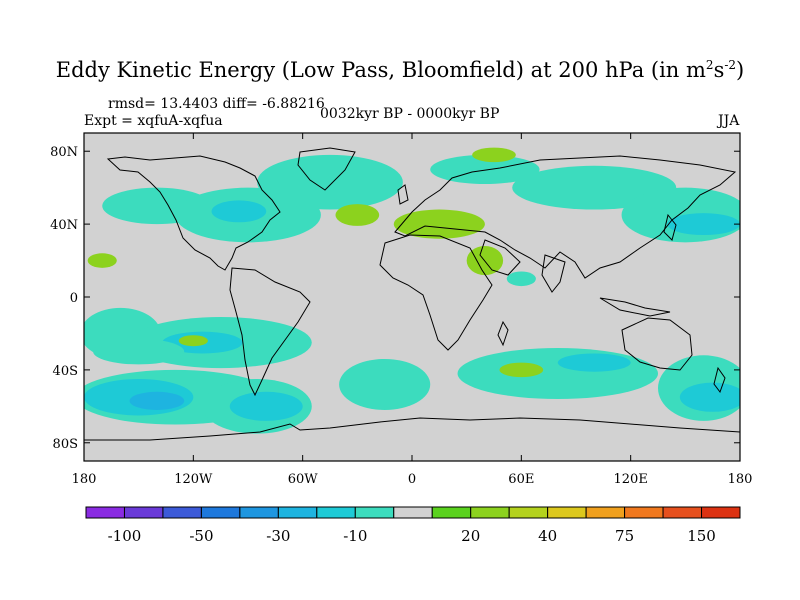 The width and height of the screenshot is (800, 600). I want to click on rmsd-diff-stats: rmsd= 13.4403 diff= -6.88216, so click(216, 104).